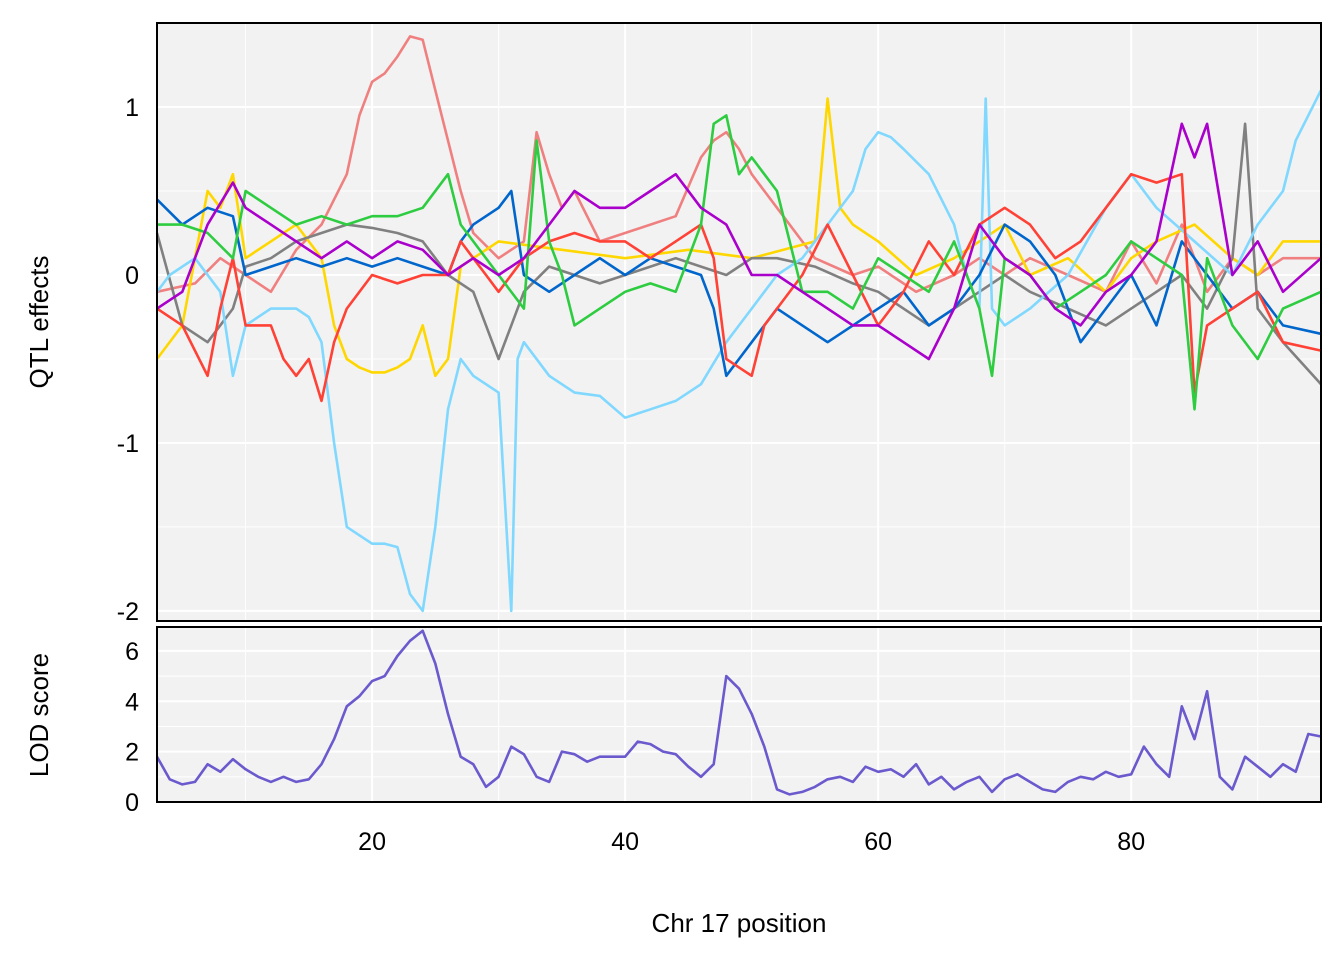  I want to click on lod-y-axis-title: LOD score, so click(39, 715).